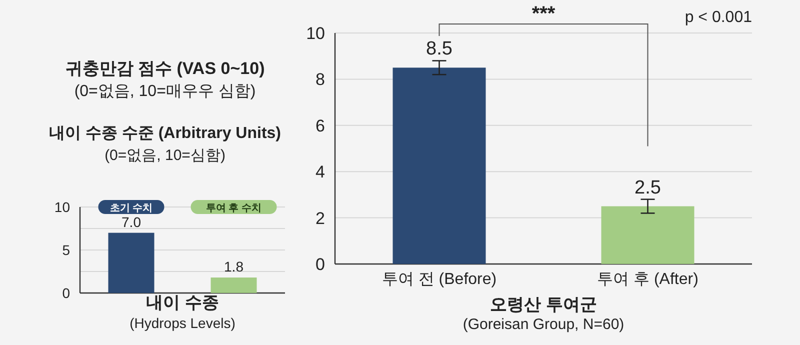  I want to click on y-tick-label: 5, so click(66, 250).